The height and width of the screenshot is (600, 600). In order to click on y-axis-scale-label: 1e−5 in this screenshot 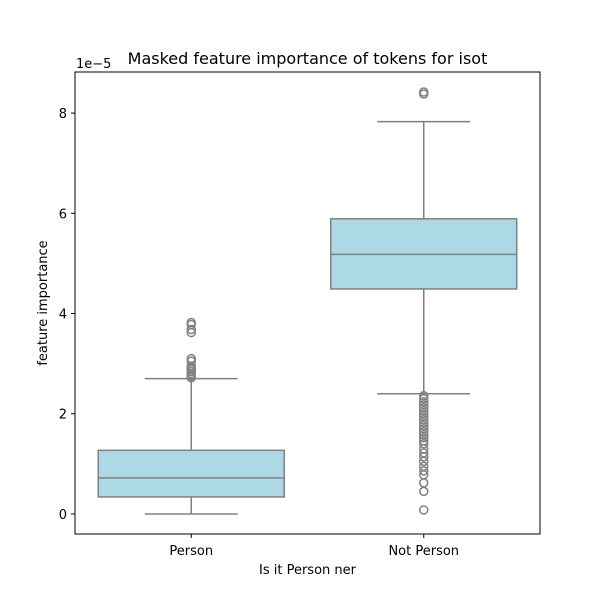, I will do `click(93, 64)`.